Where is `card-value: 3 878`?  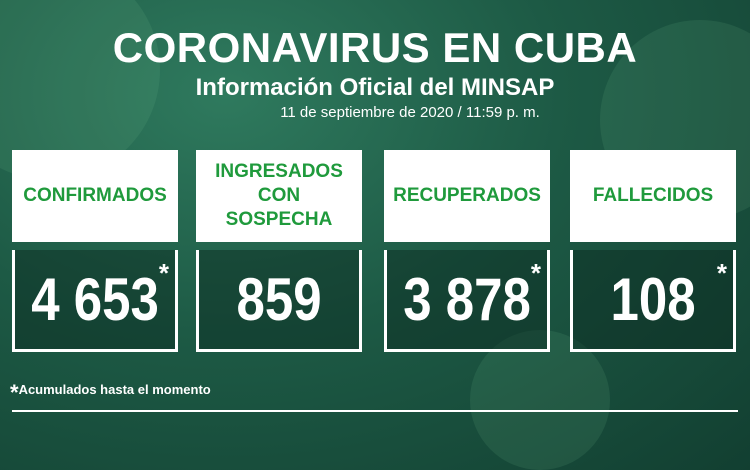
card-value: 3 878 is located at coordinates (467, 299).